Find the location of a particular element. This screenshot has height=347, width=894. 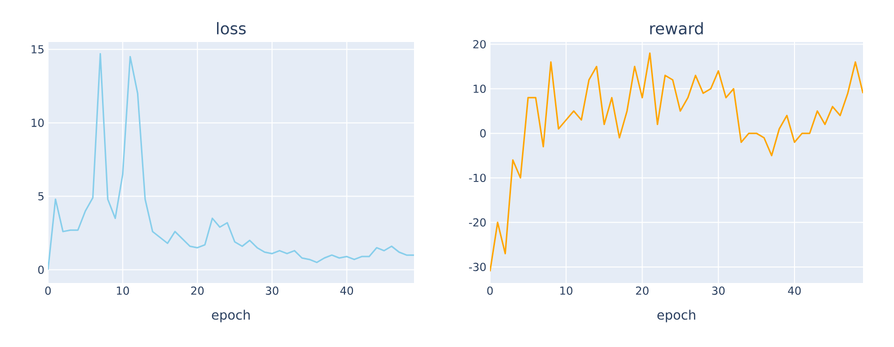

y-tick-label: -30 is located at coordinates (477, 267).